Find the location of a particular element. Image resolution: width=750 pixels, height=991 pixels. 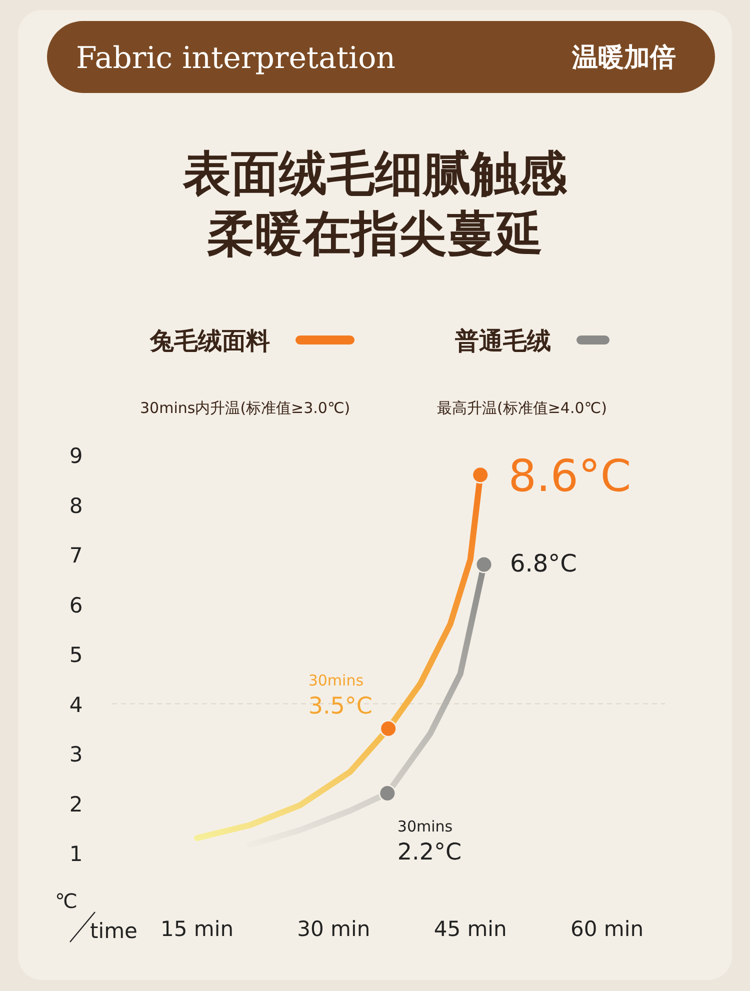

x-tick-label: 60 min is located at coordinates (607, 929).